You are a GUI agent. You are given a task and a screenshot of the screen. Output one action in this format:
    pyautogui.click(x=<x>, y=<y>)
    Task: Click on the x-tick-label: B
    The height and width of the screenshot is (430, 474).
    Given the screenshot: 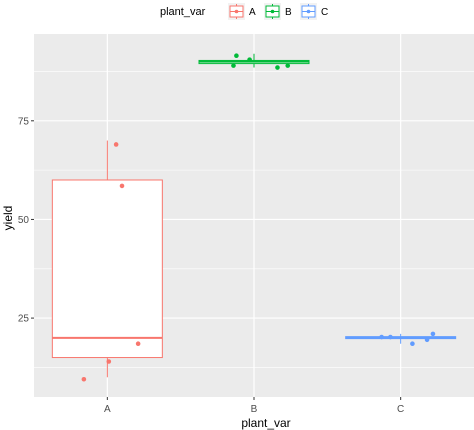 What is the action you would take?
    pyautogui.click(x=254, y=409)
    